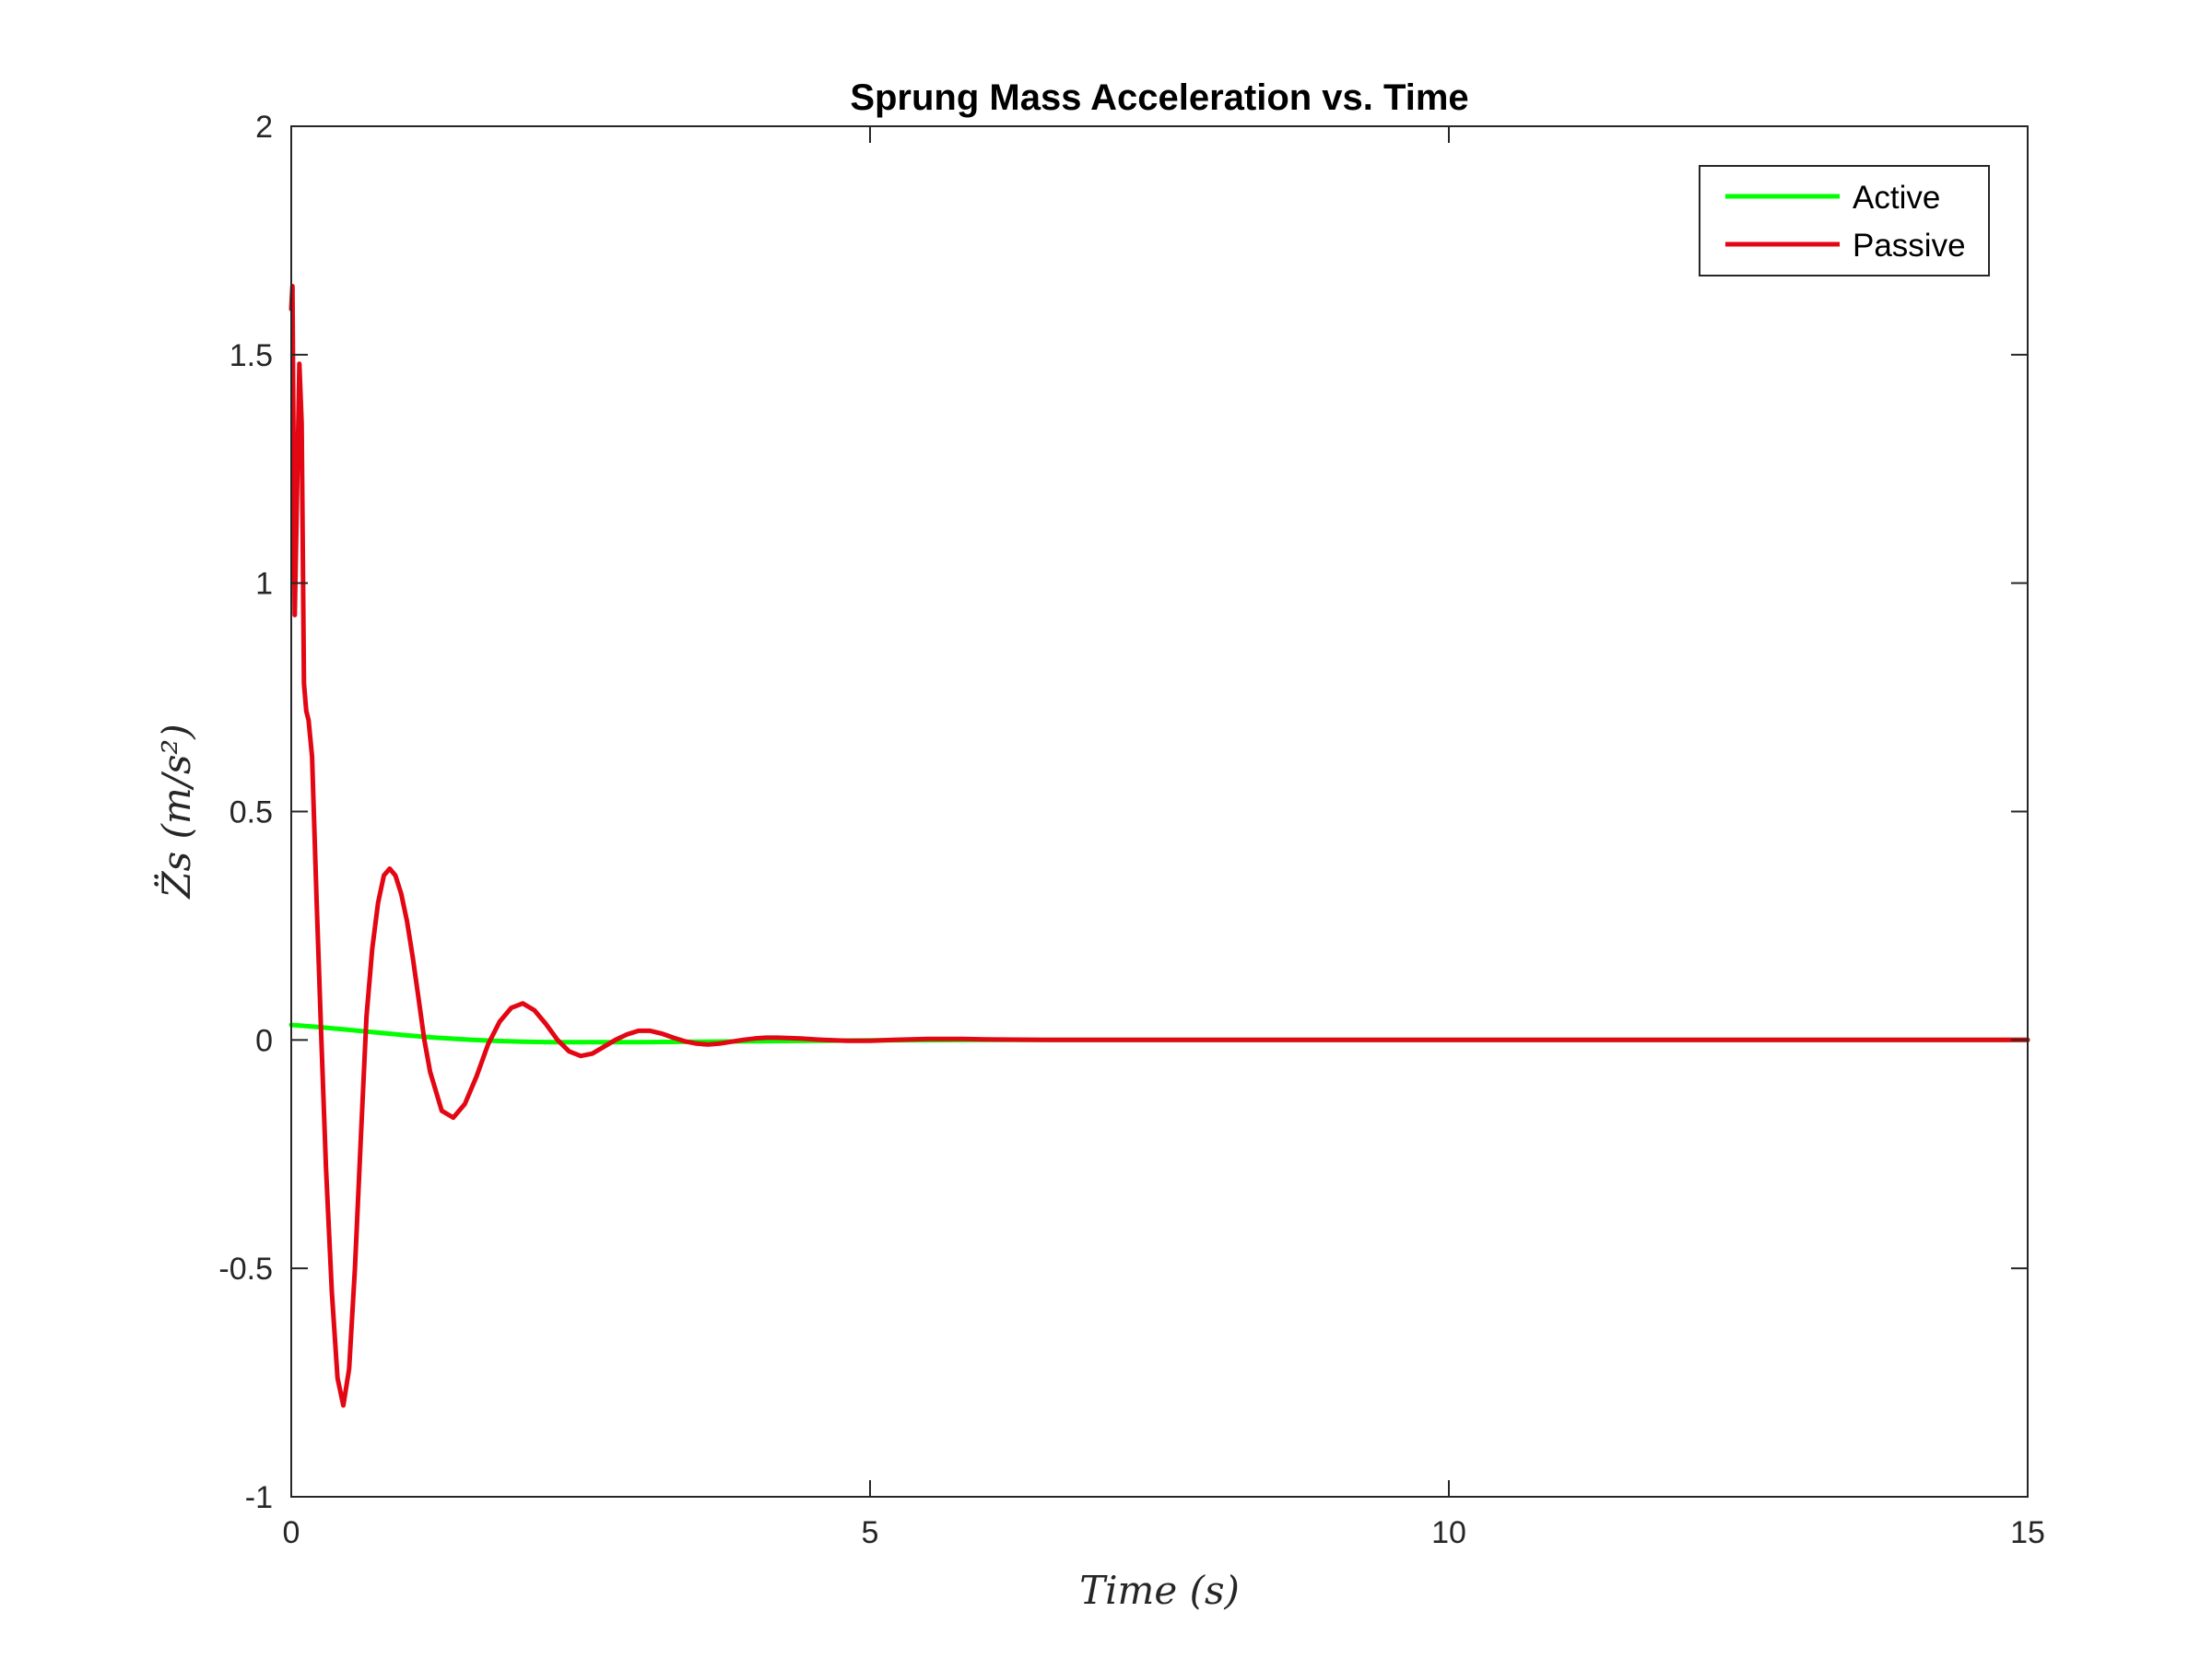 The image size is (2212, 1659). Describe the element at coordinates (251, 355) in the screenshot. I see `y-tick-label: 1.5` at that location.